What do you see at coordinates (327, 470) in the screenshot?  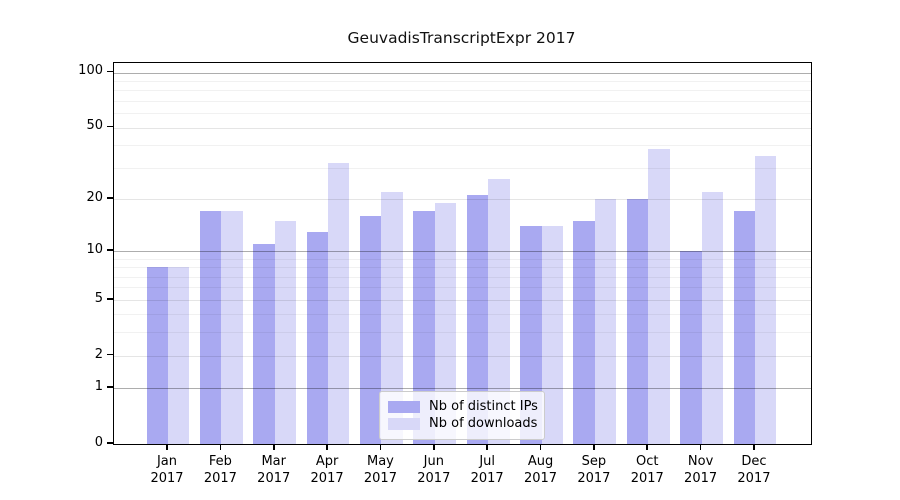 I see `x-tick-label-apr: Apr 2017` at bounding box center [327, 470].